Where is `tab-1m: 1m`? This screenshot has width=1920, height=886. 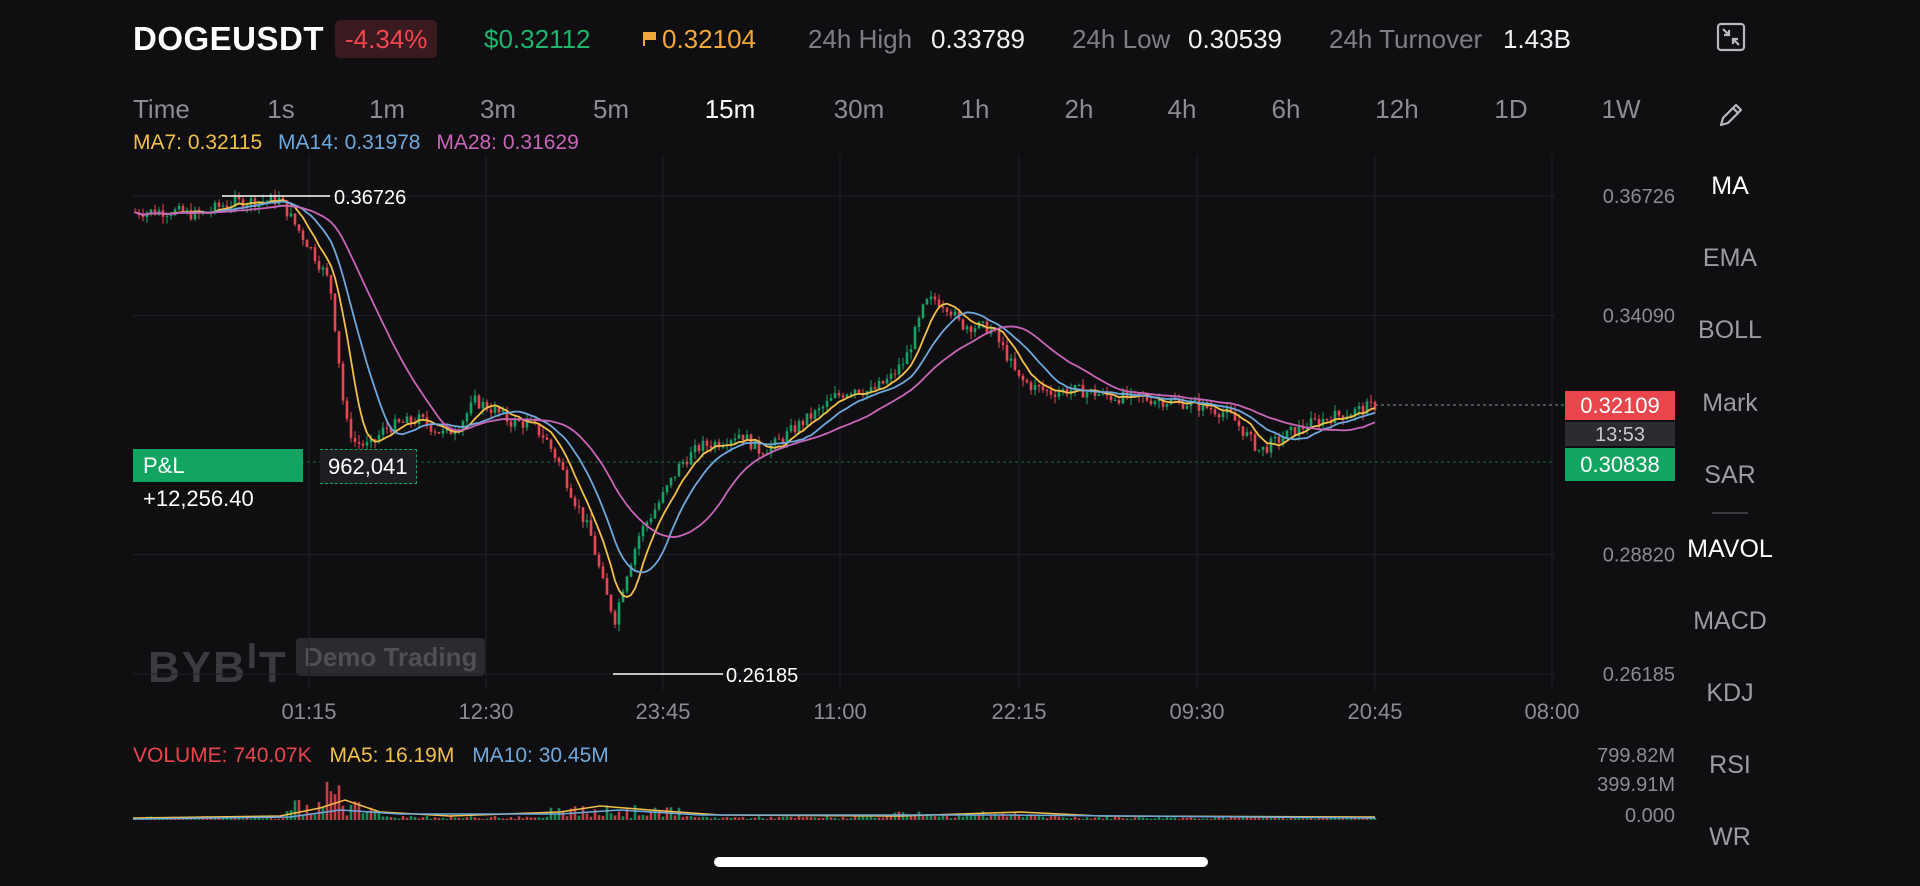 tab-1m: 1m is located at coordinates (387, 109).